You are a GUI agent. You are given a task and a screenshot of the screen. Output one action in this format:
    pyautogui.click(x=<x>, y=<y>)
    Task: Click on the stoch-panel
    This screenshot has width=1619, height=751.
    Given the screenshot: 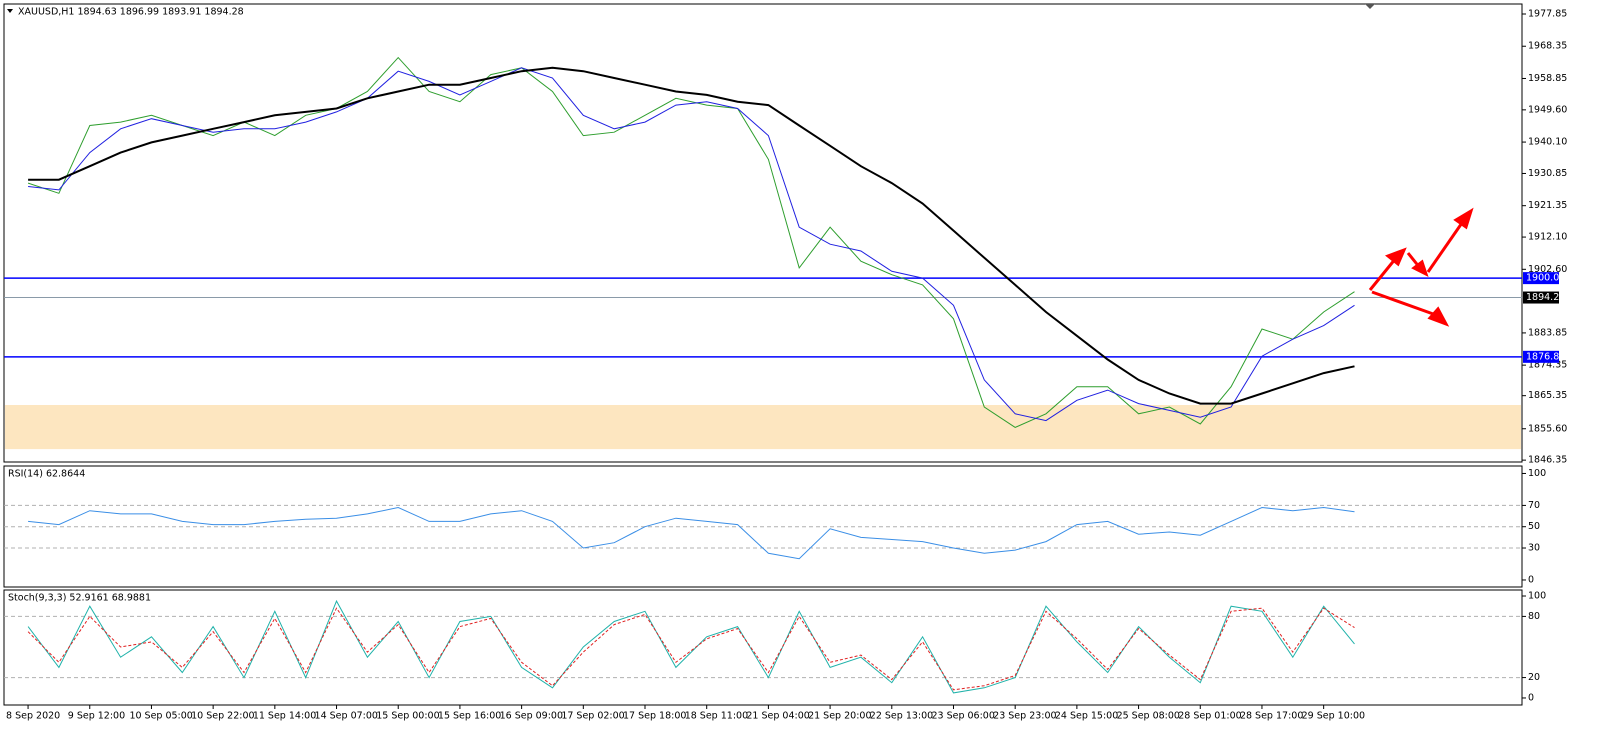 What is the action you would take?
    pyautogui.click(x=763, y=647)
    